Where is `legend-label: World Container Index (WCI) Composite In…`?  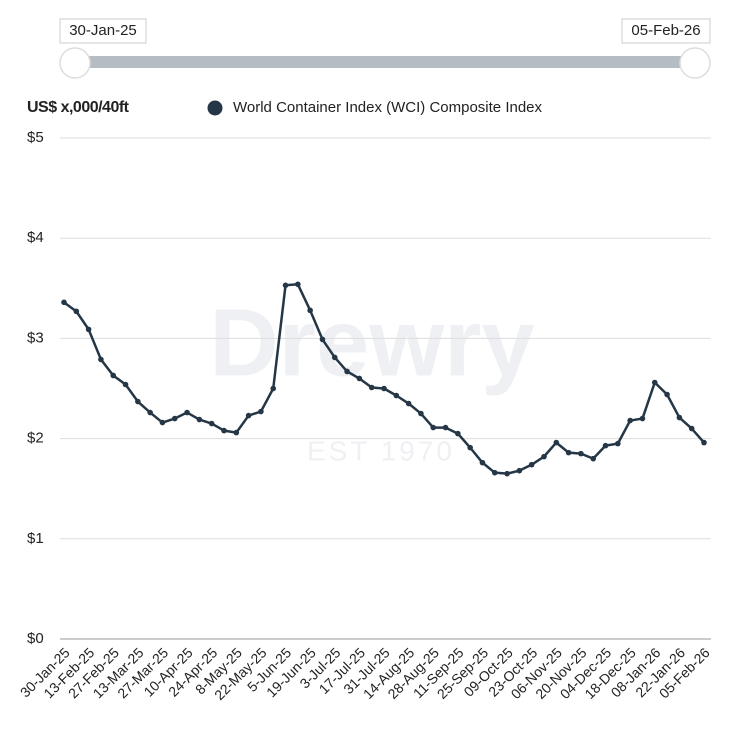
legend-label: World Container Index (WCI) Composite In… is located at coordinates (388, 107).